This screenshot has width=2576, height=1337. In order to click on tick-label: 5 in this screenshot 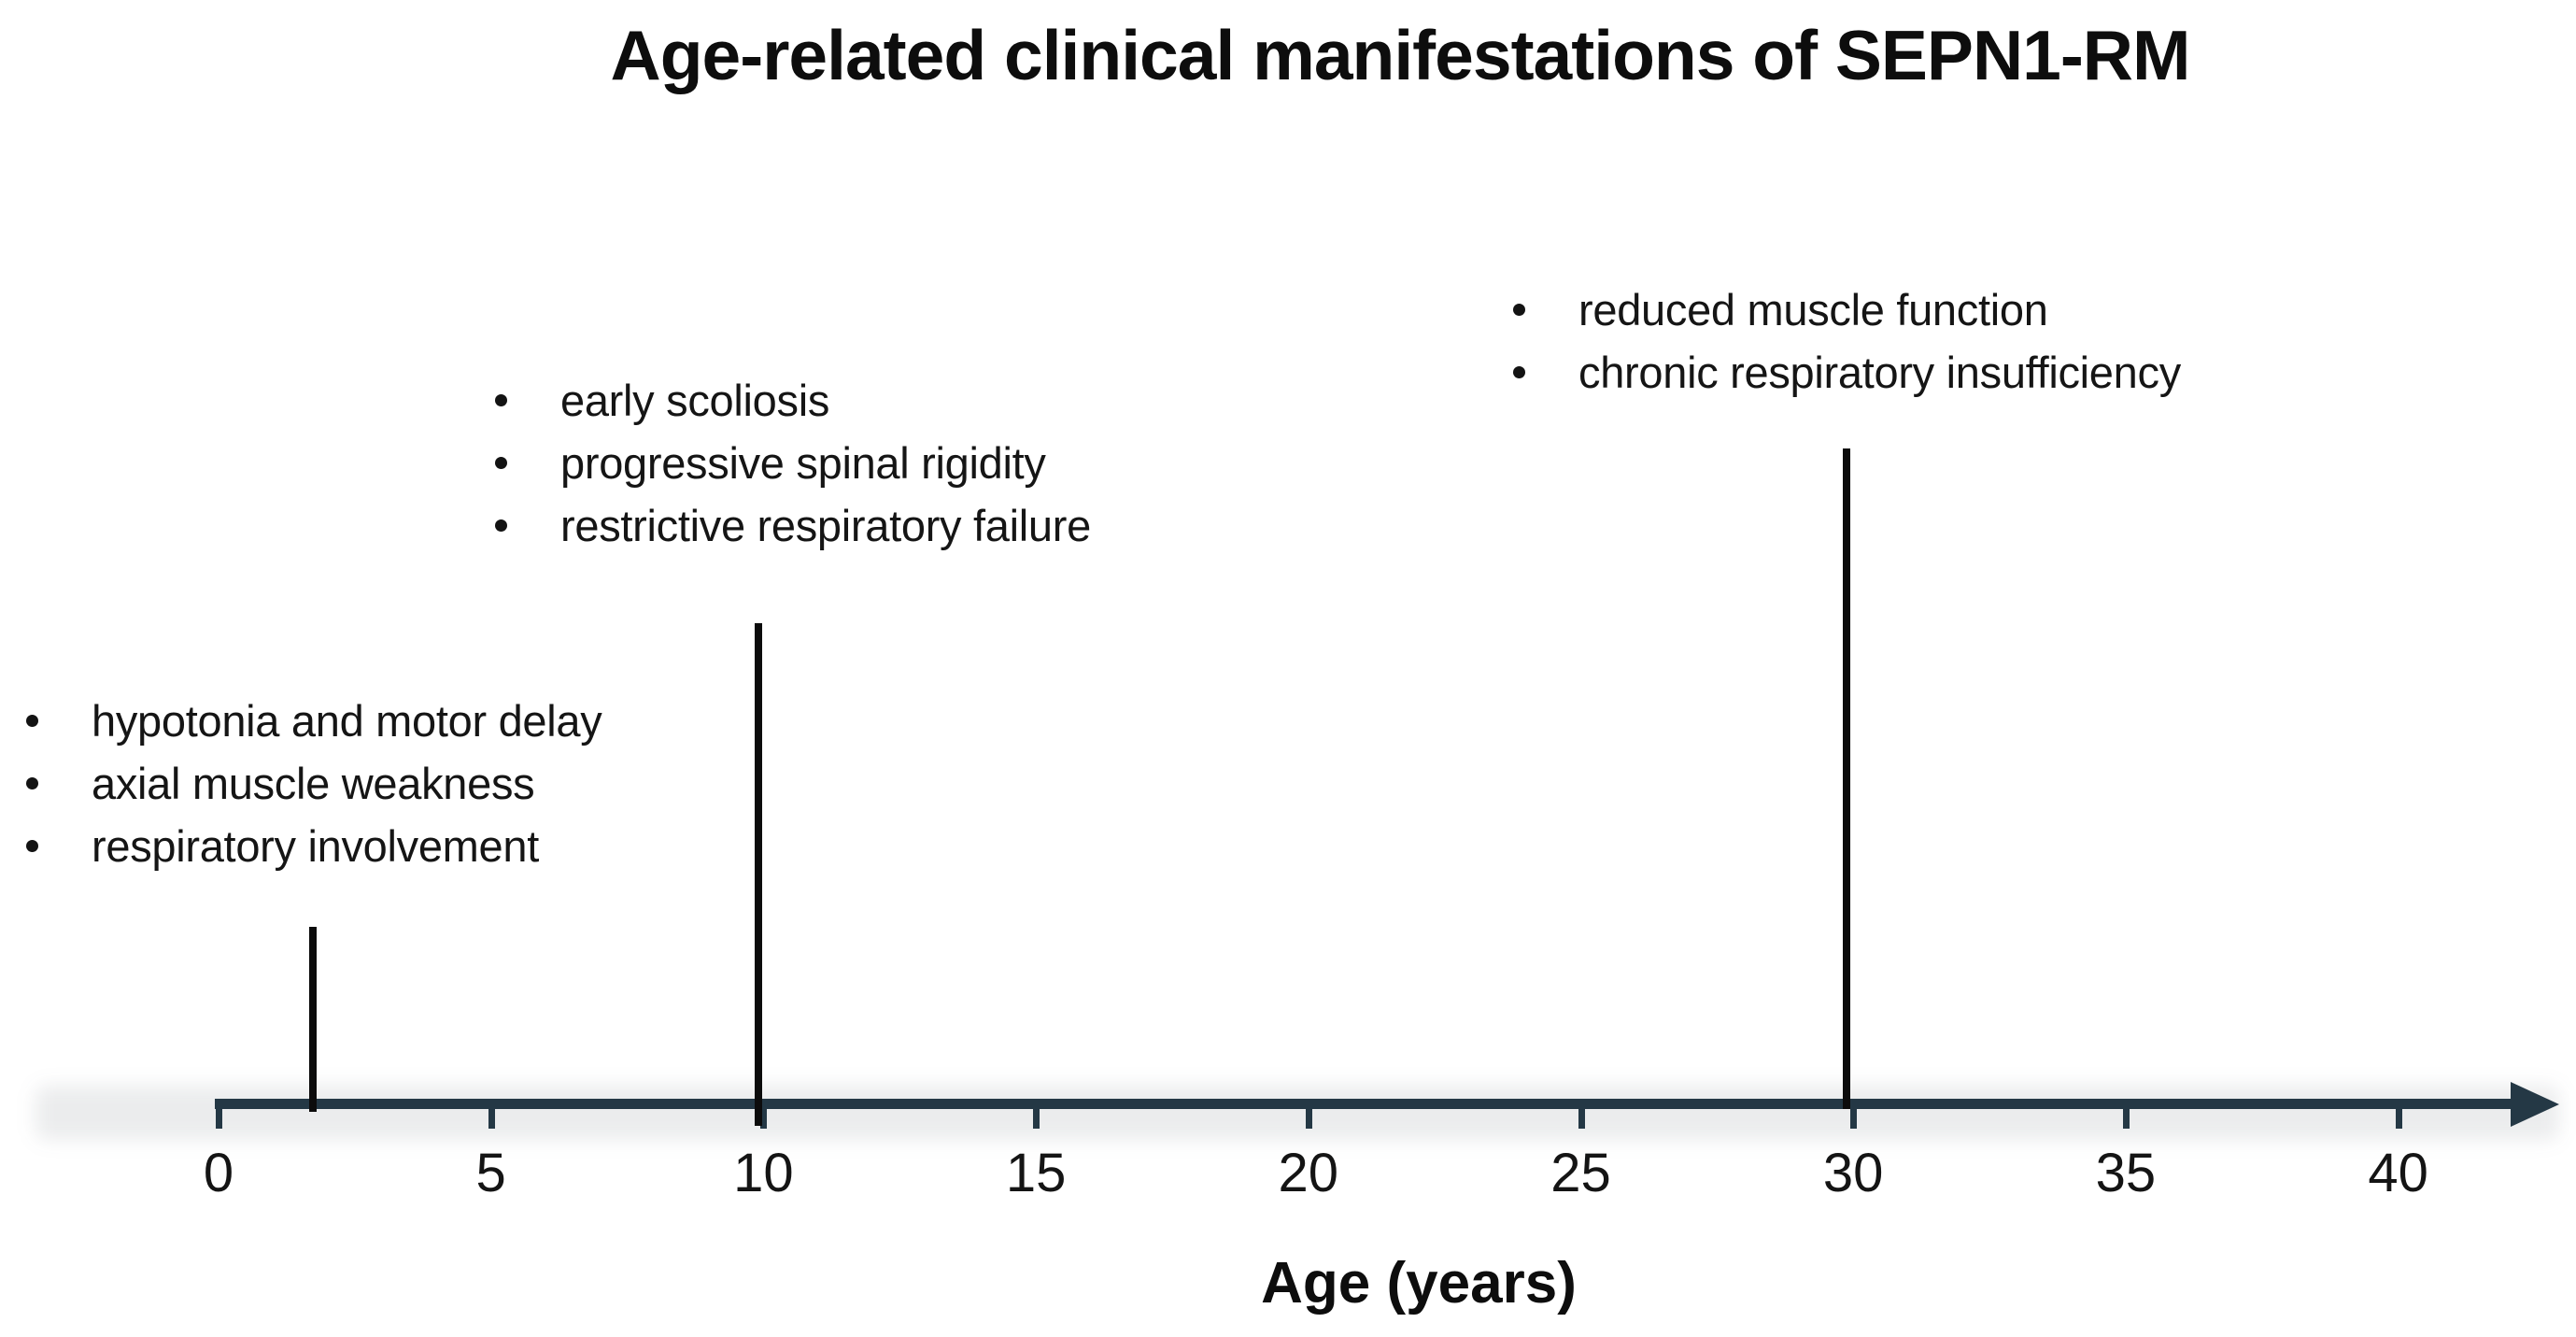, I will do `click(491, 1173)`.